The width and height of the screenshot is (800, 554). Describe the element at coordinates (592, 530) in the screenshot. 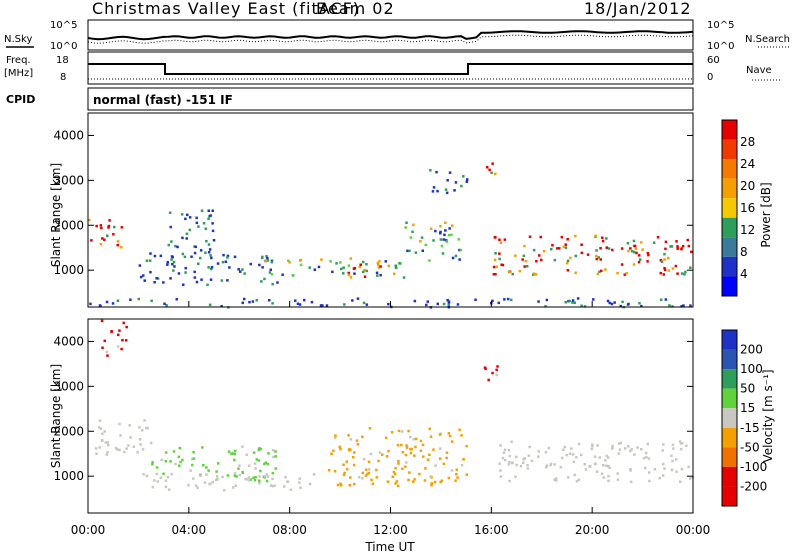

I see `x-tick-label-5: 20:00` at that location.